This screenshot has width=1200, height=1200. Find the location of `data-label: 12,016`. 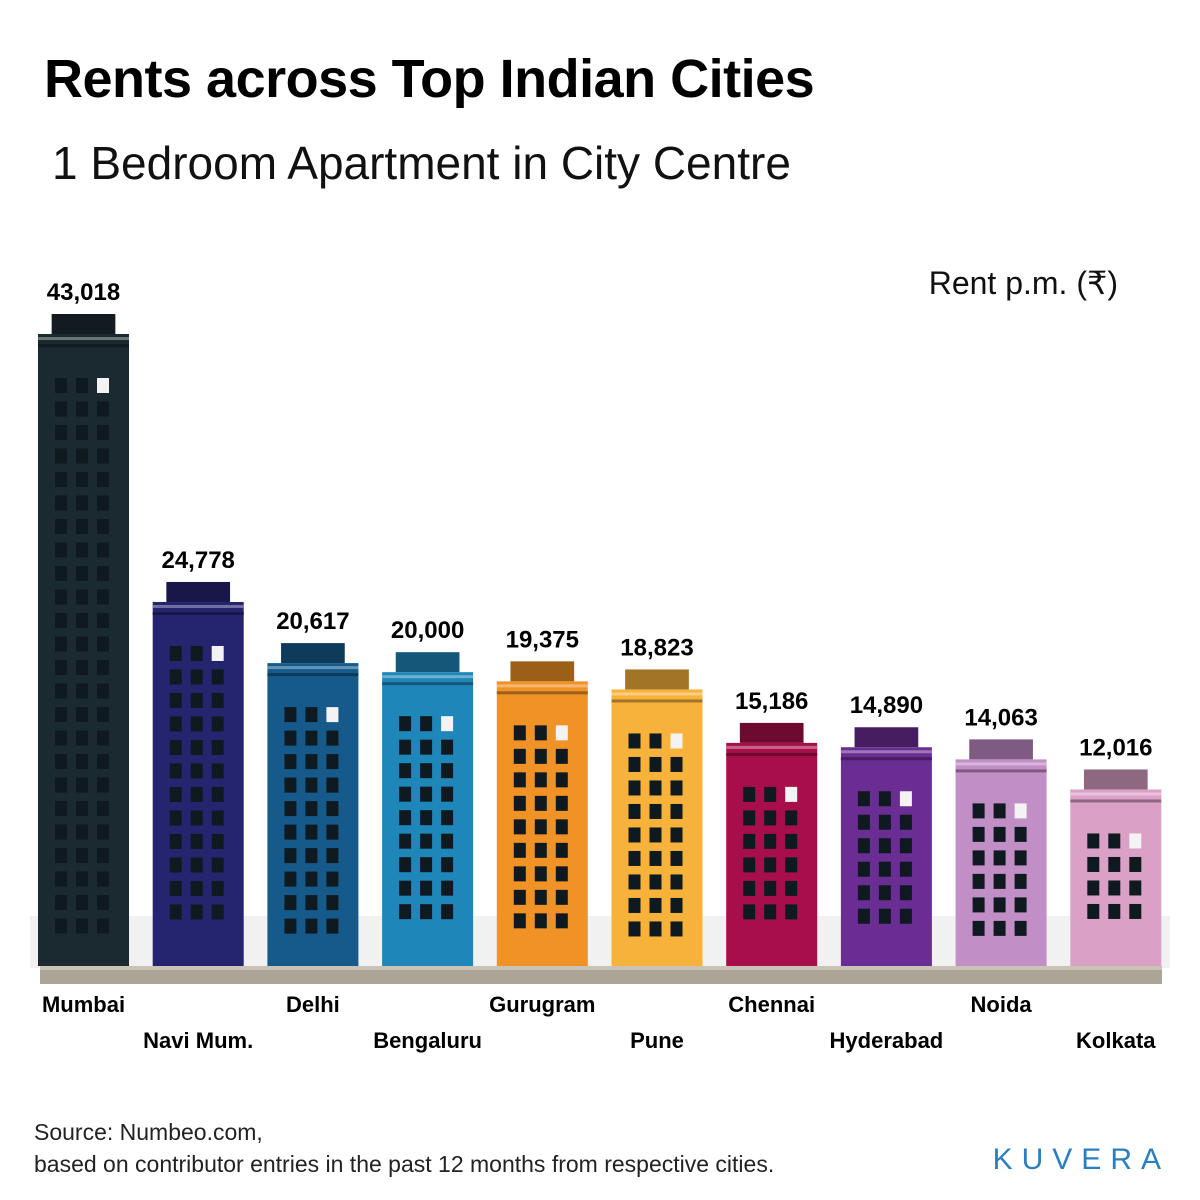

data-label: 12,016 is located at coordinates (1115, 747).